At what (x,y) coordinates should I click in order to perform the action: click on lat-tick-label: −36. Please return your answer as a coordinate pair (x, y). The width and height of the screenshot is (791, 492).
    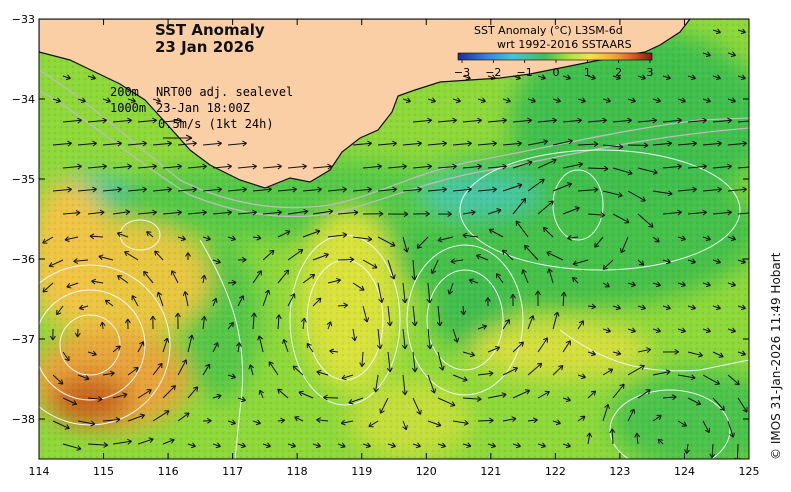
    Looking at the image, I should click on (23, 259).